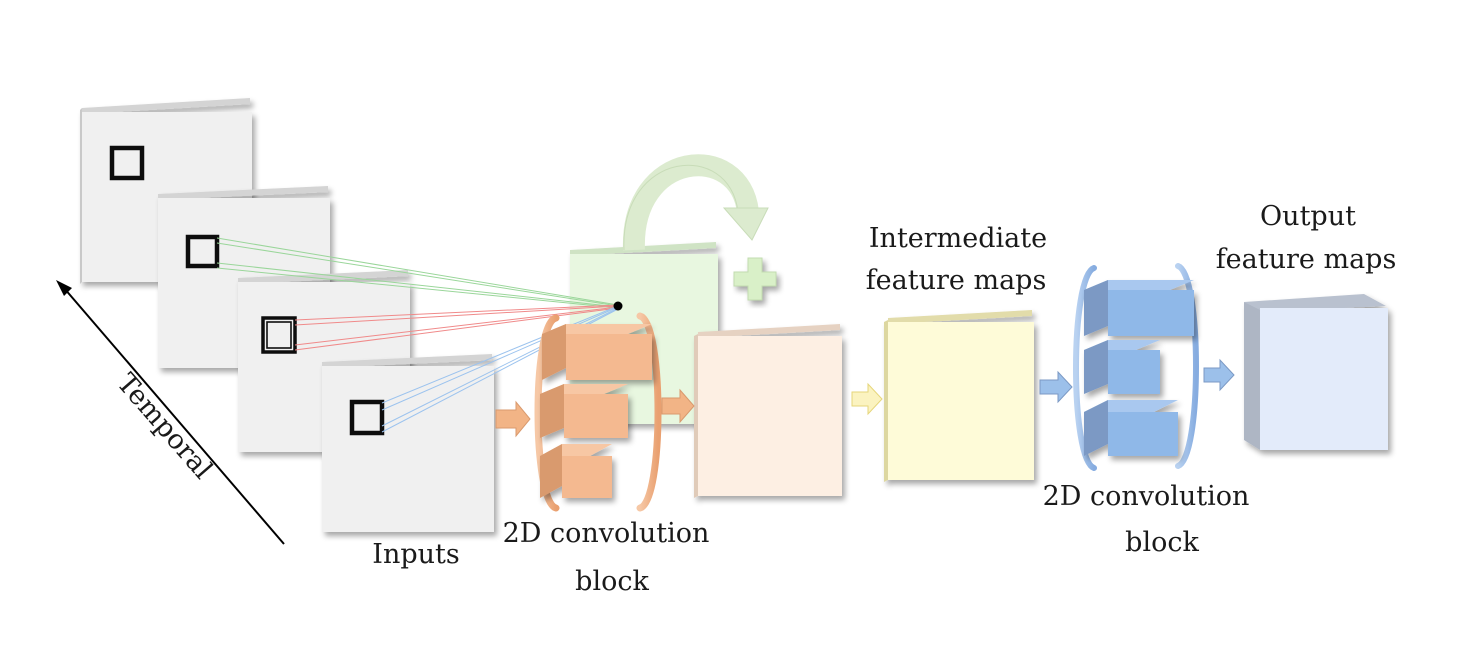 Image resolution: width=1466 pixels, height=658 pixels. What do you see at coordinates (1308, 216) in the screenshot?
I see `output-label-line1: Output` at bounding box center [1308, 216].